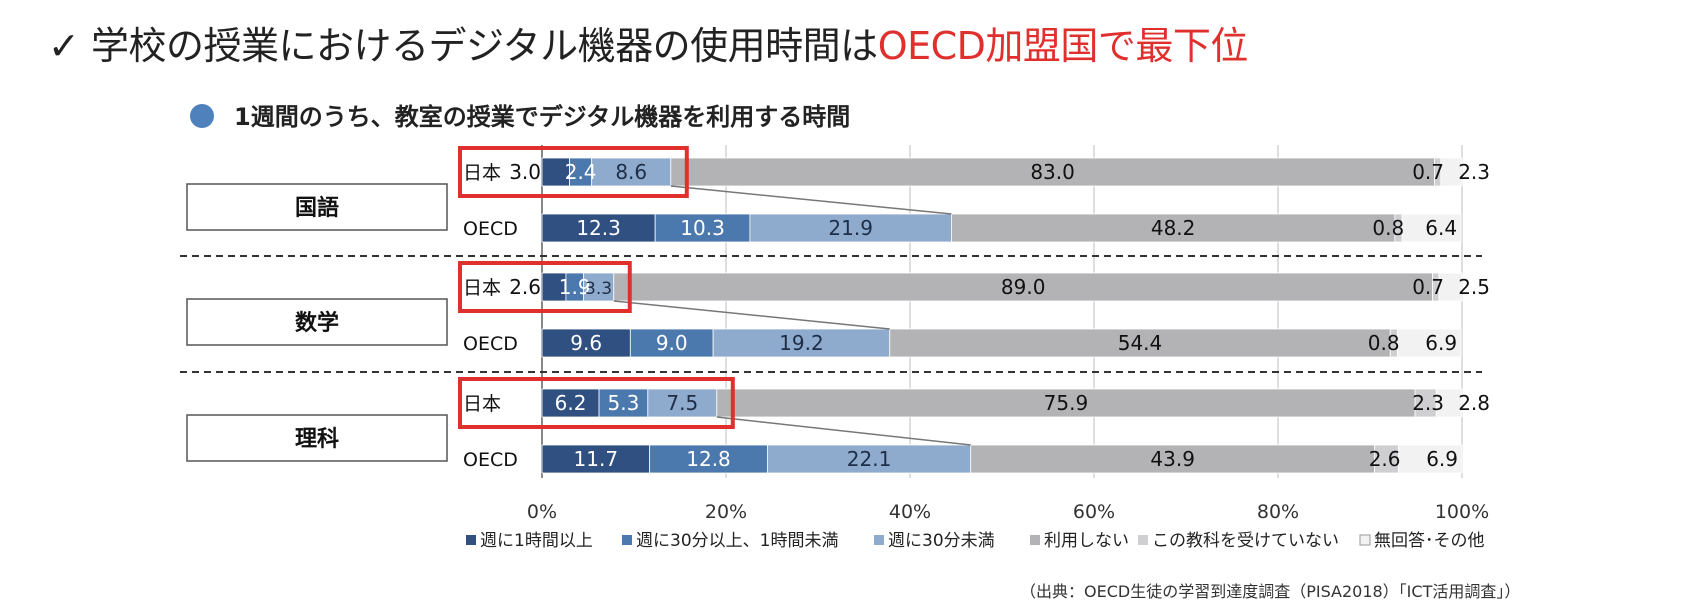 This screenshot has height=613, width=1696. I want to click on data-label: 54.4, so click(1140, 343).